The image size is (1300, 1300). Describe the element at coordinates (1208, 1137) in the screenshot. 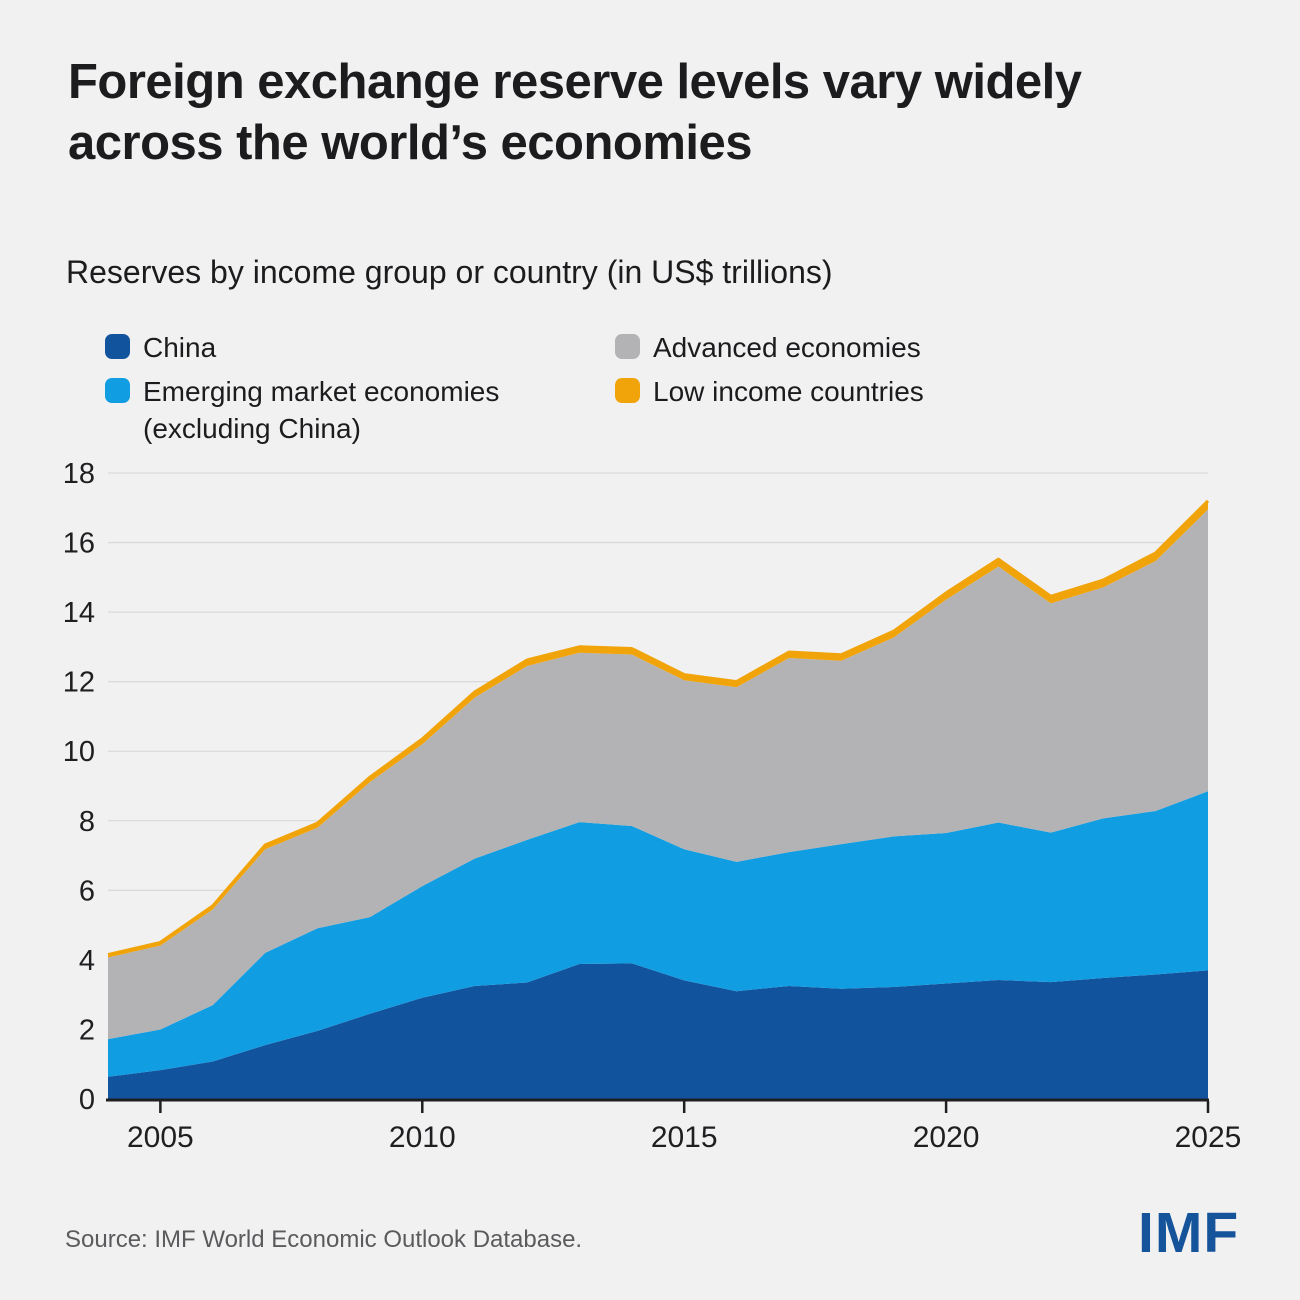

I see `x-tick-label-2025: 2025` at that location.